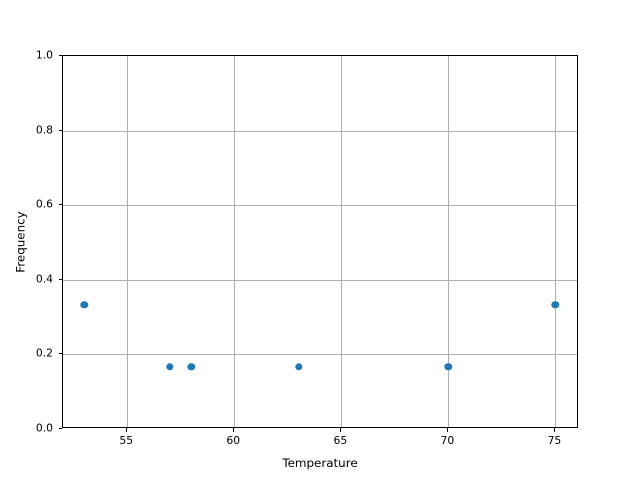 The width and height of the screenshot is (640, 480). What do you see at coordinates (554, 440) in the screenshot?
I see `x-tick-label: 75` at bounding box center [554, 440].